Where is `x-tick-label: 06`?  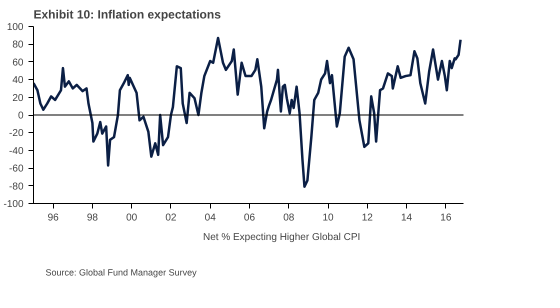 x-tick-label: 06 is located at coordinates (250, 218).